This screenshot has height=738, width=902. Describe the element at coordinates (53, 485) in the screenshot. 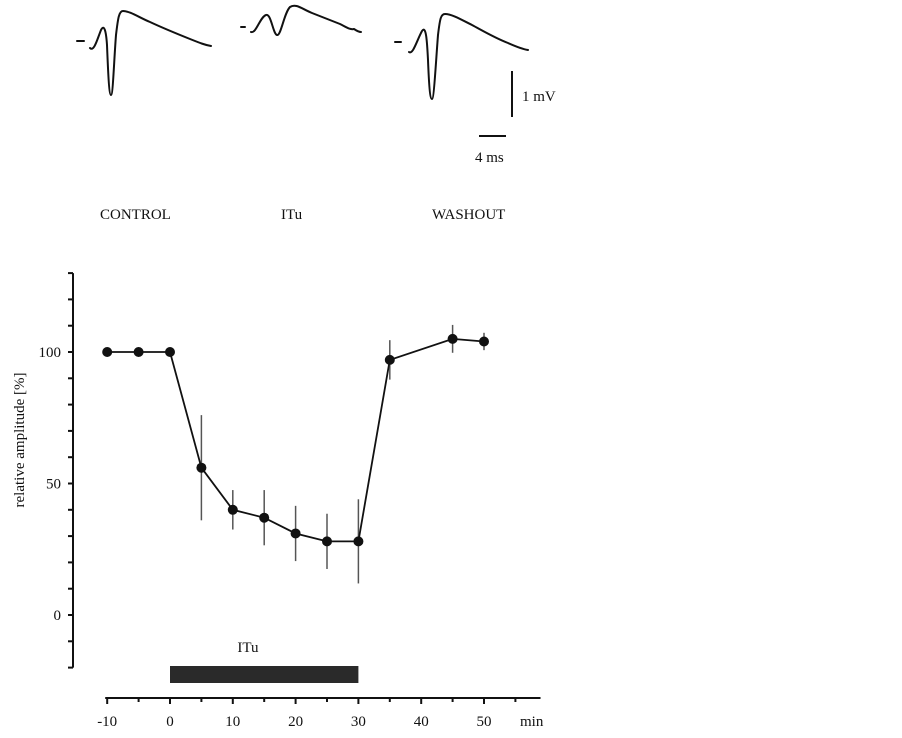

I see `y-tick-label: 50` at that location.